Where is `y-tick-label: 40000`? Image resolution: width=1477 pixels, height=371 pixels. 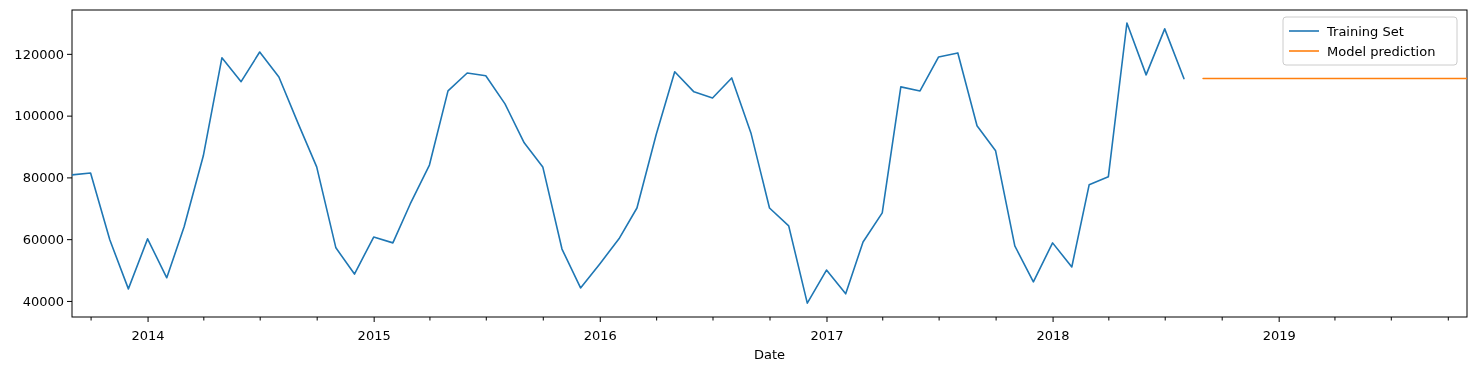
y-tick-label: 40000 is located at coordinates (43, 301).